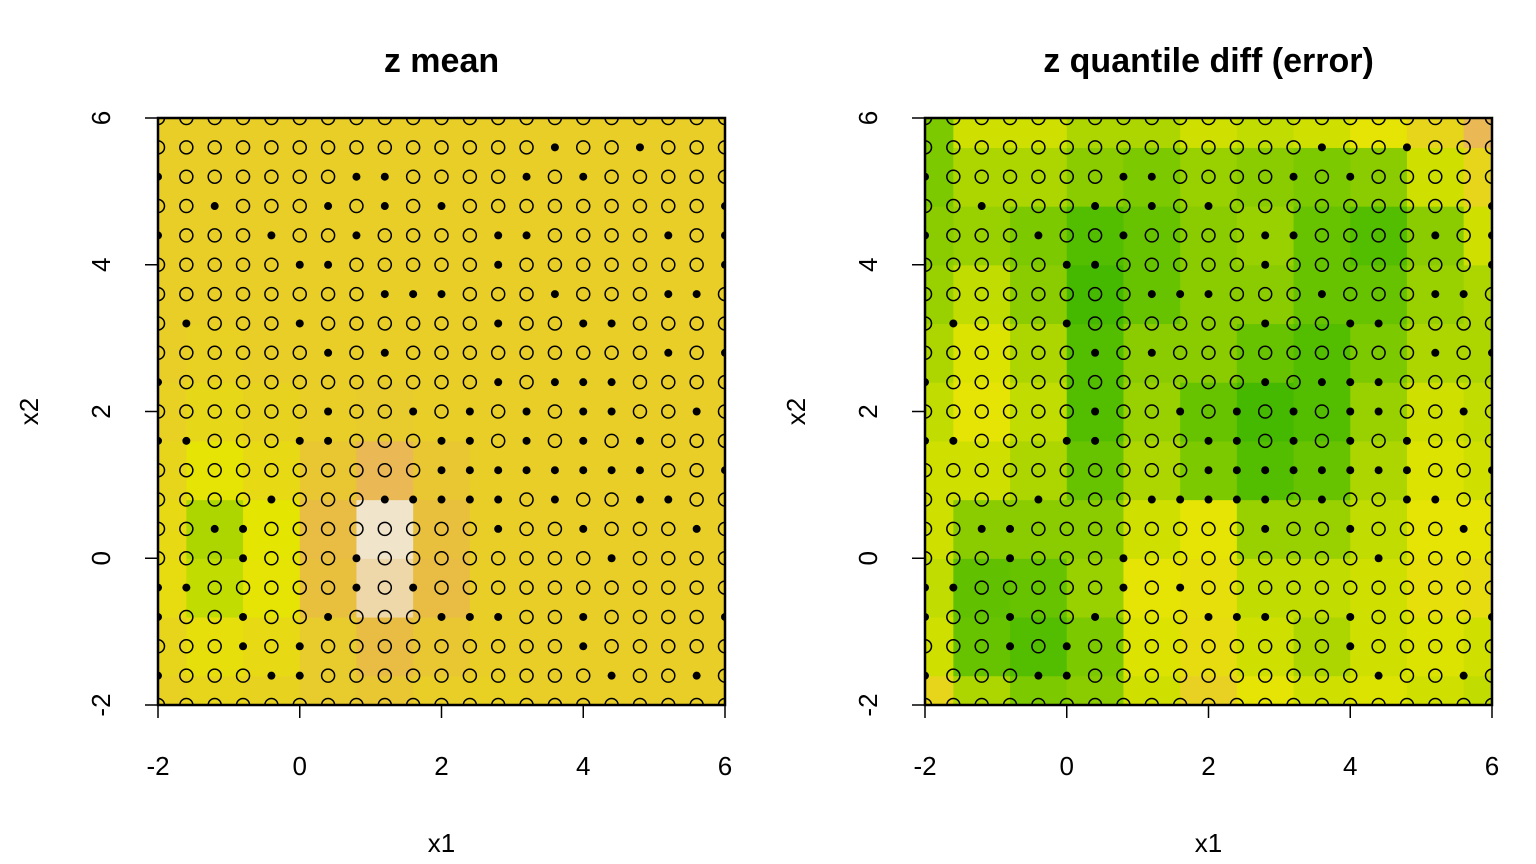  Describe the element at coordinates (441, 61) in the screenshot. I see `chart-title: z mean` at that location.